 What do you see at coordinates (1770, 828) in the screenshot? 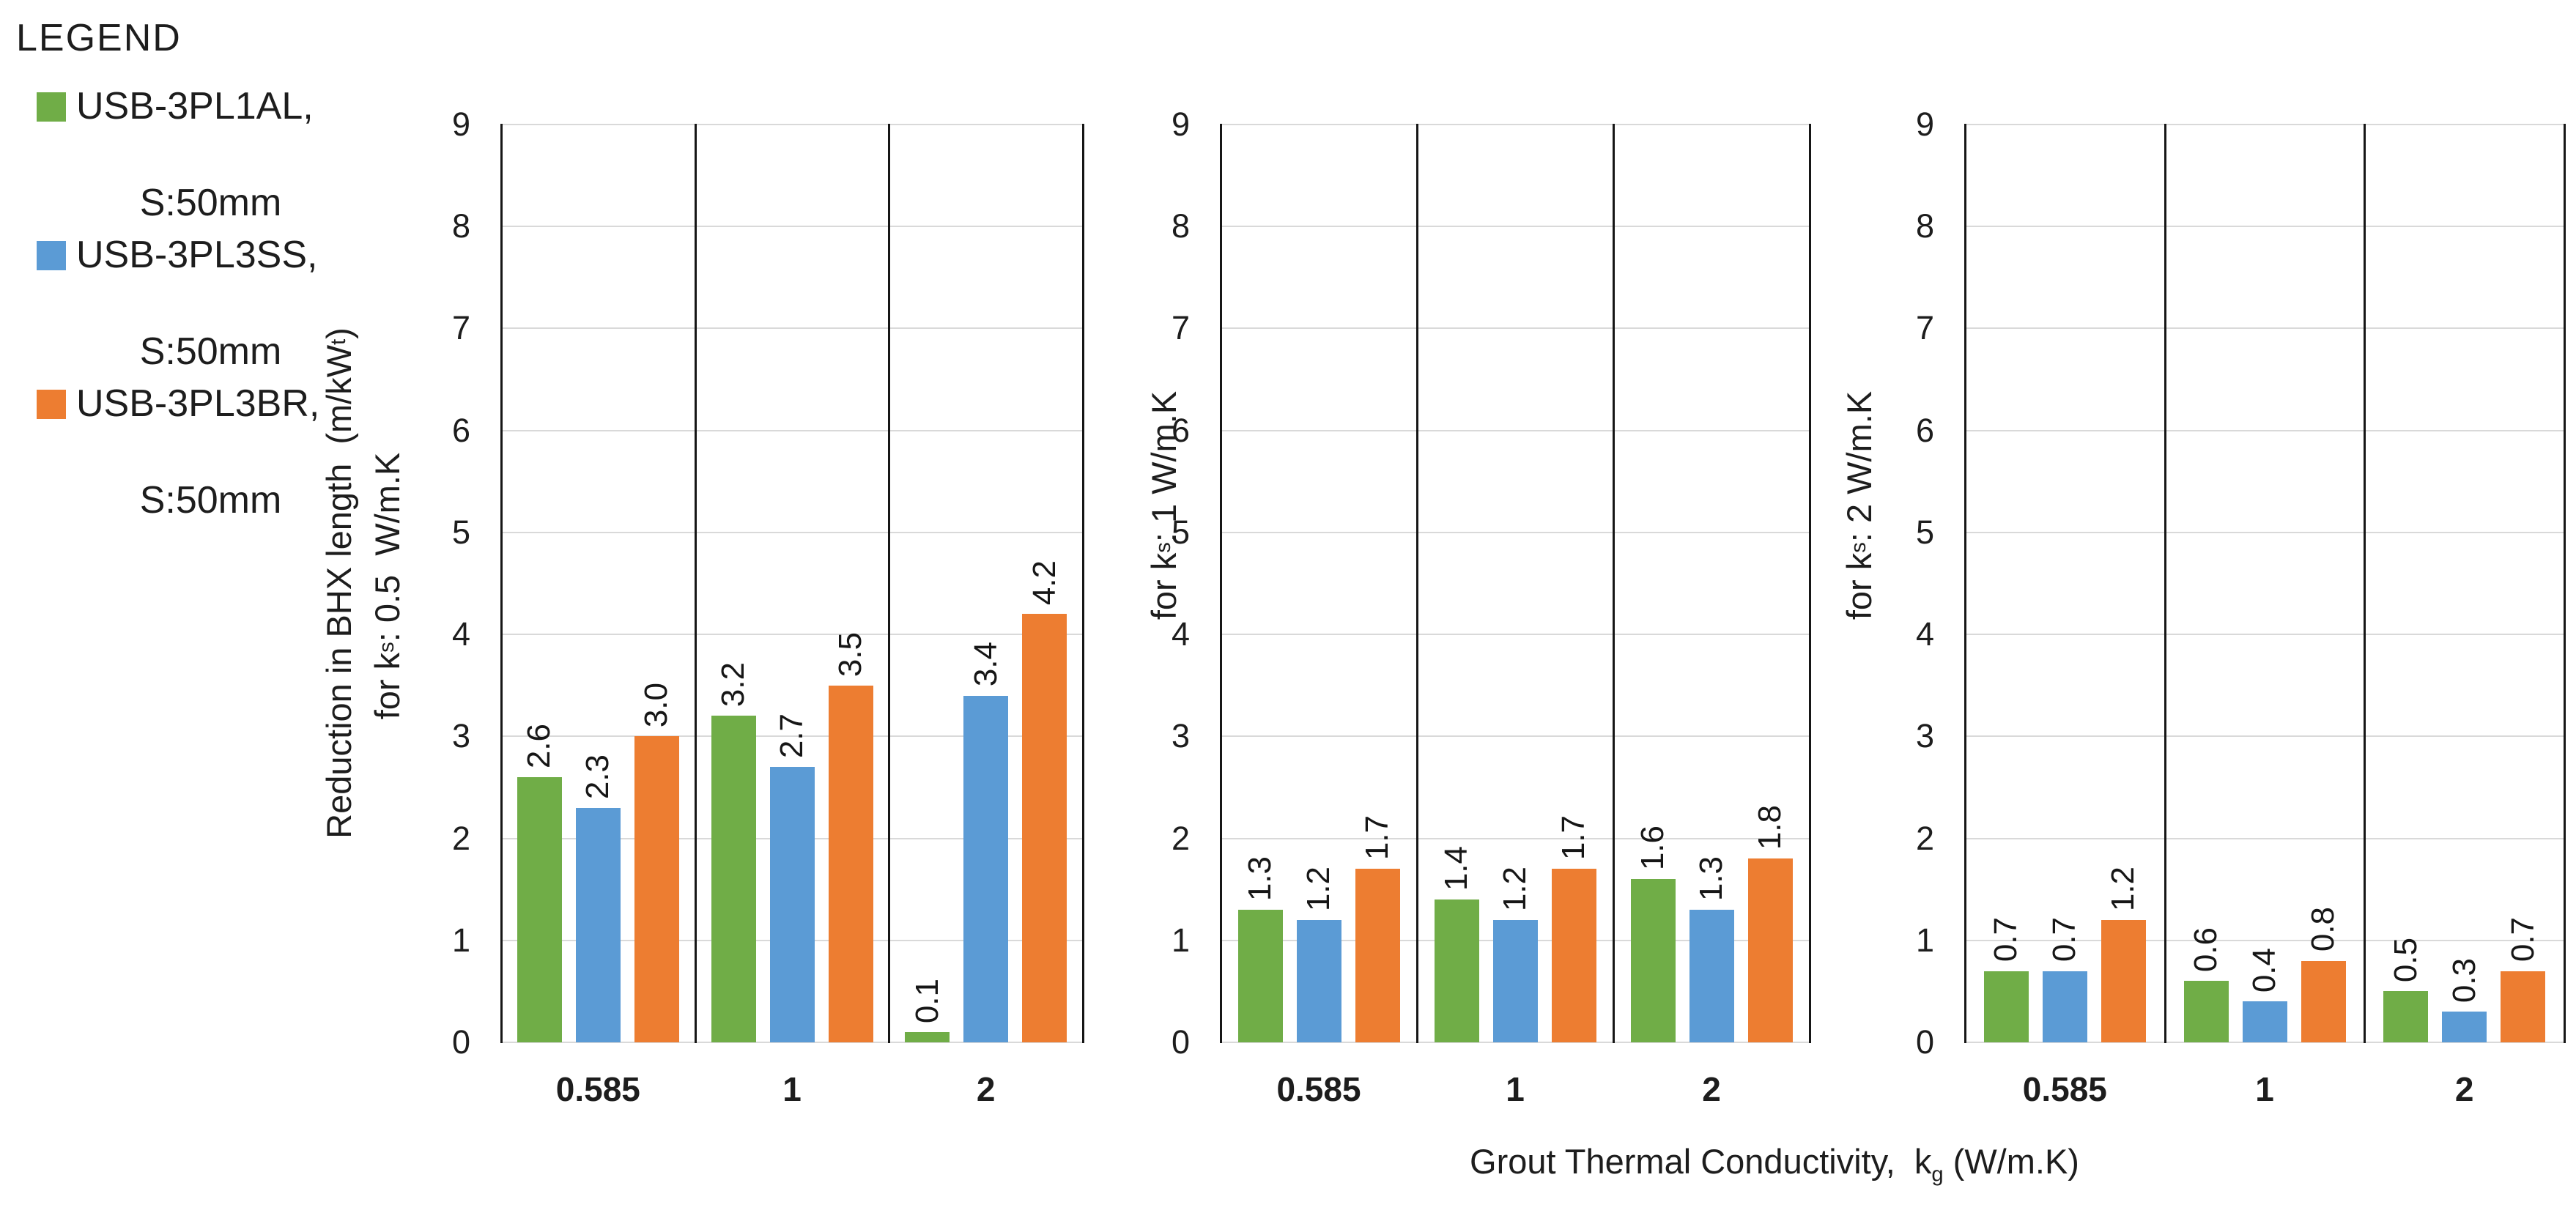
I see `bar-value-label: 1.8` at bounding box center [1770, 828].